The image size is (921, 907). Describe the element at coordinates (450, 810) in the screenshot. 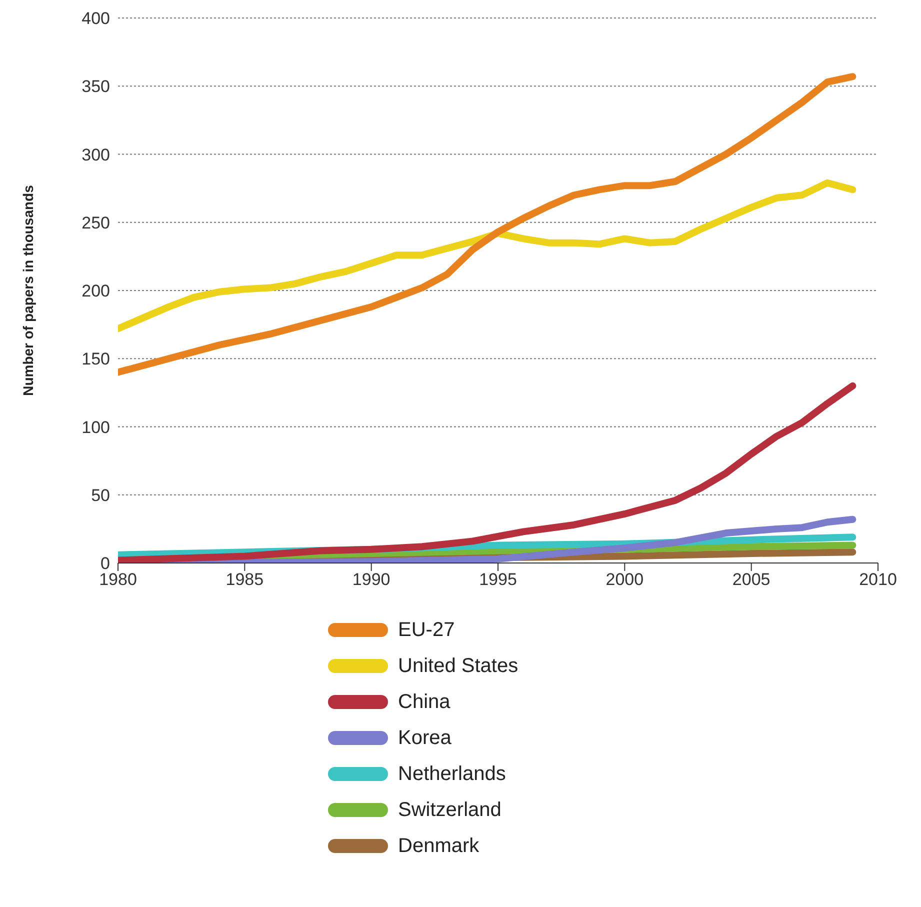

I see `legend-label: Switzerland` at that location.